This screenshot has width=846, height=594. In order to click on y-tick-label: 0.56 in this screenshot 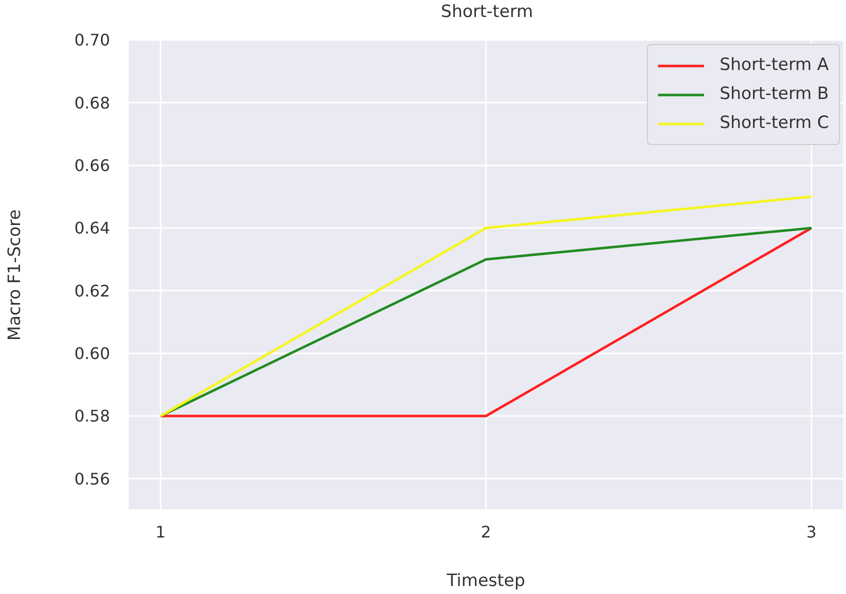, I will do `click(92, 478)`.